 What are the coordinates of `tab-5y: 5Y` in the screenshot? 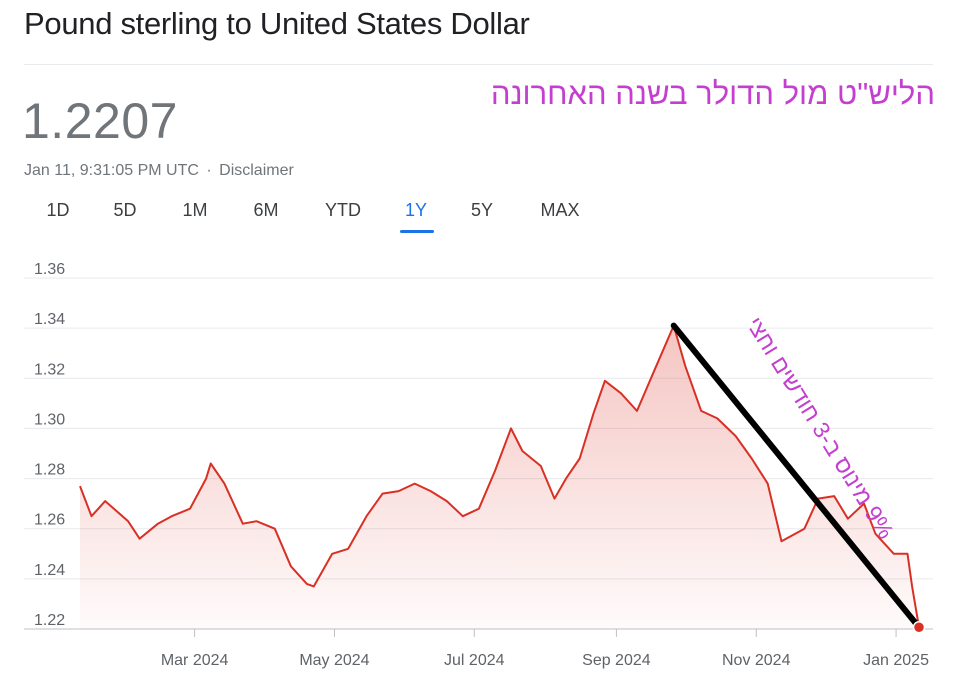 It's located at (482, 210).